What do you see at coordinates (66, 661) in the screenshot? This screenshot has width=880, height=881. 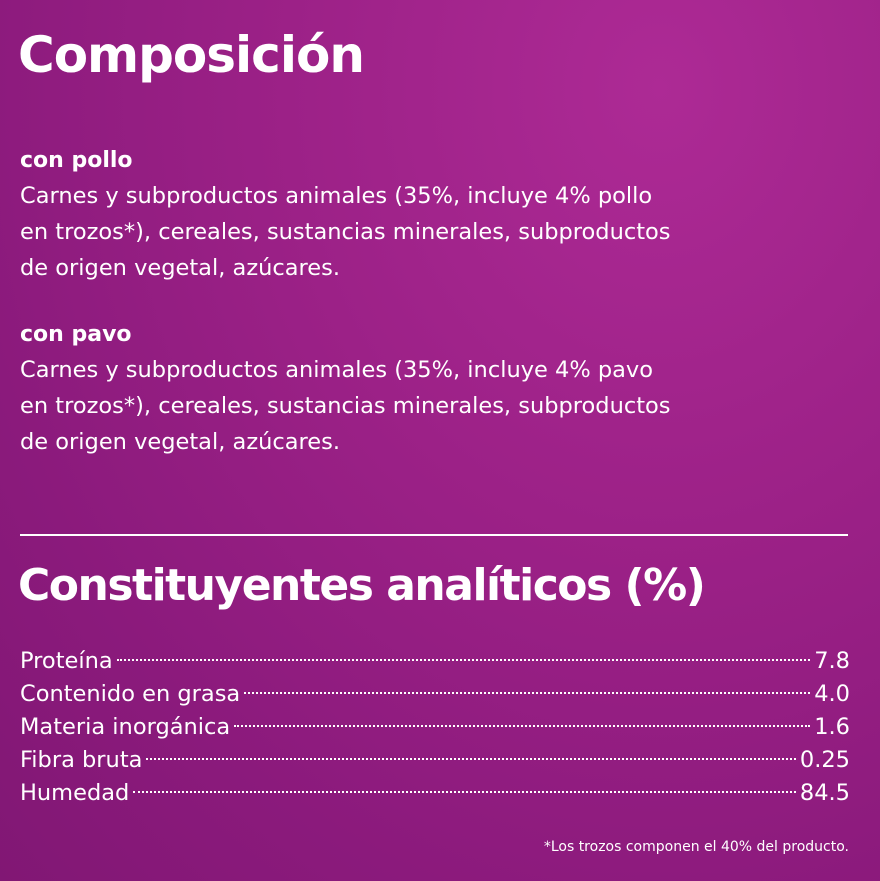 I see `analytic-label: Proteína` at bounding box center [66, 661].